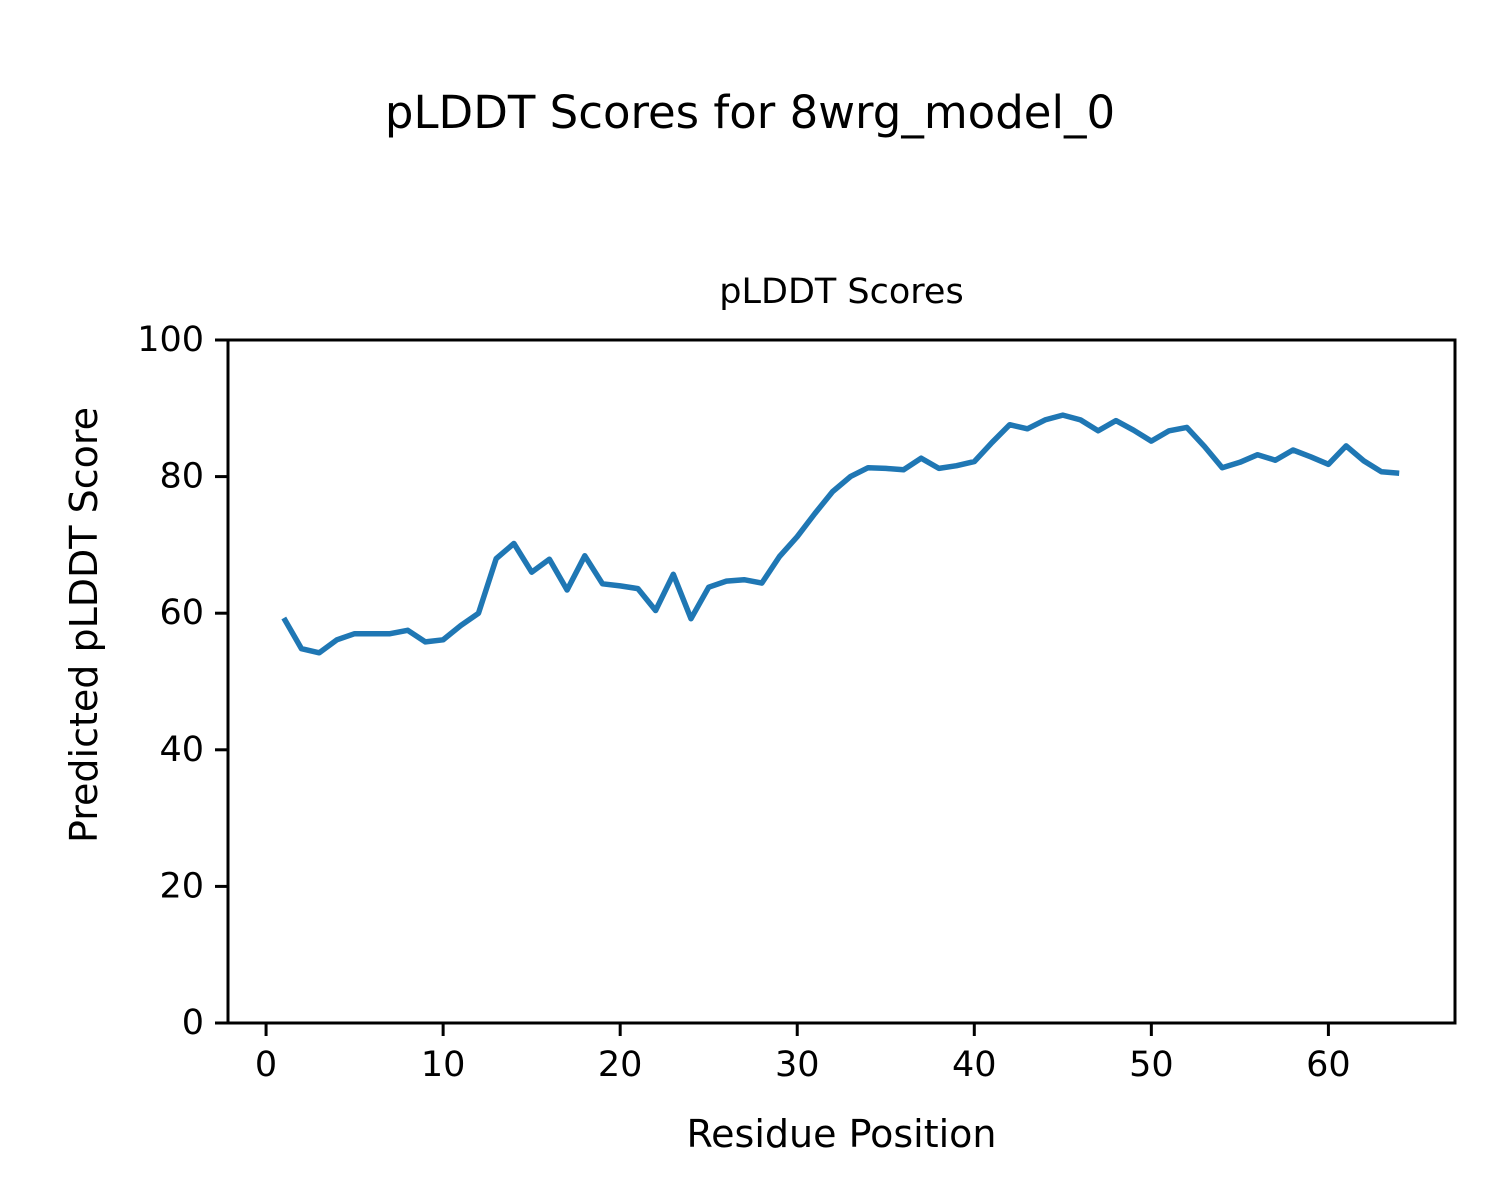 This screenshot has height=1200, width=1500. What do you see at coordinates (974, 1065) in the screenshot?
I see `x-tick-label: 40` at bounding box center [974, 1065].